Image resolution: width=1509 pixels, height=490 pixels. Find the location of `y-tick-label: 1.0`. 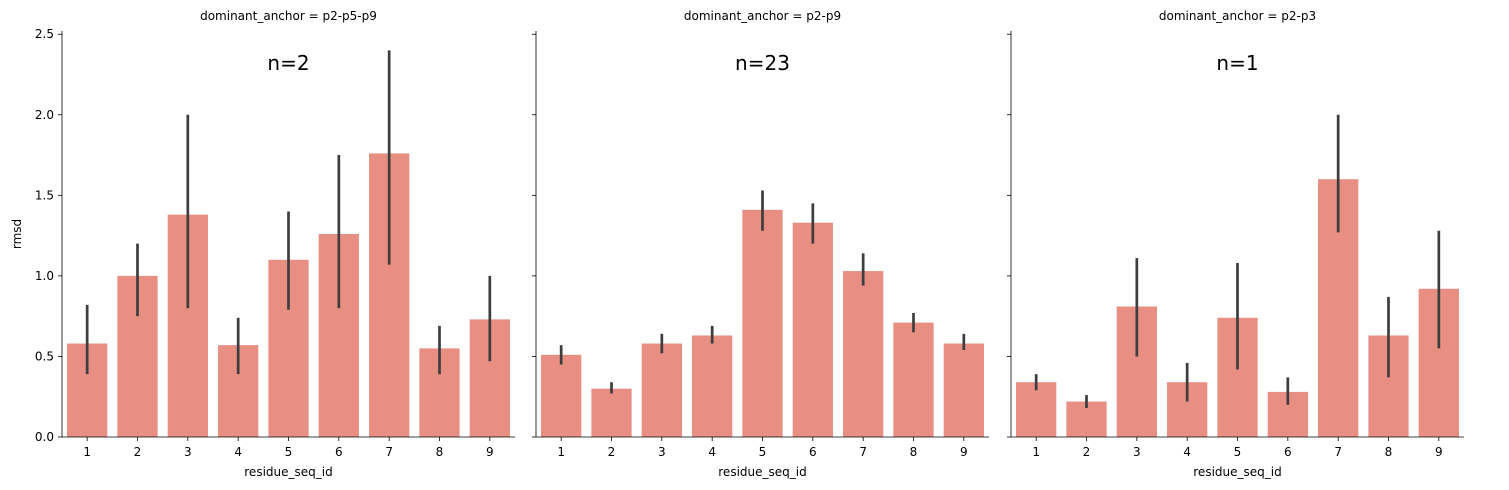

y-tick-label: 1.0 is located at coordinates (44, 276).